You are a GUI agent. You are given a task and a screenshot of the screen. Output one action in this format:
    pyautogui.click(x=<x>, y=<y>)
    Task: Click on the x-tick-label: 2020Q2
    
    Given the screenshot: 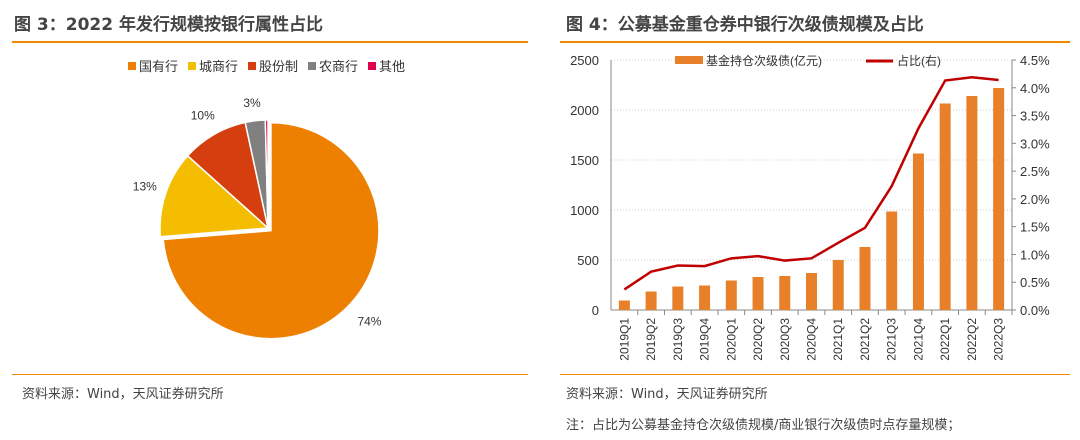 What is the action you would take?
    pyautogui.click(x=758, y=339)
    